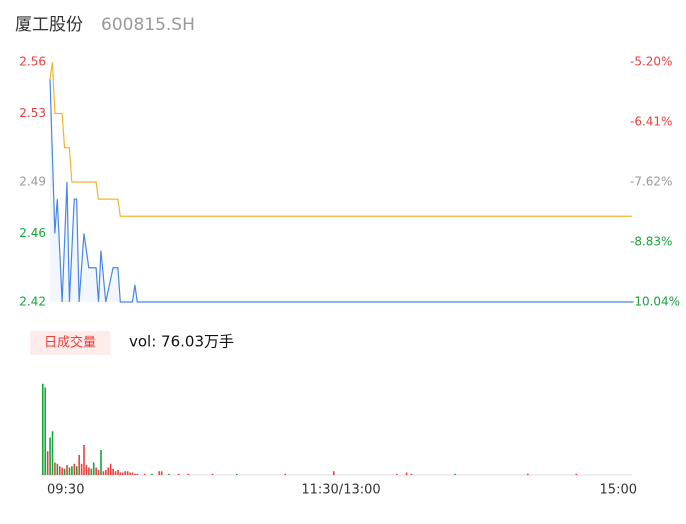 The image size is (686, 524). I want to click on chart-subtitle: 600815.SH, so click(148, 25).